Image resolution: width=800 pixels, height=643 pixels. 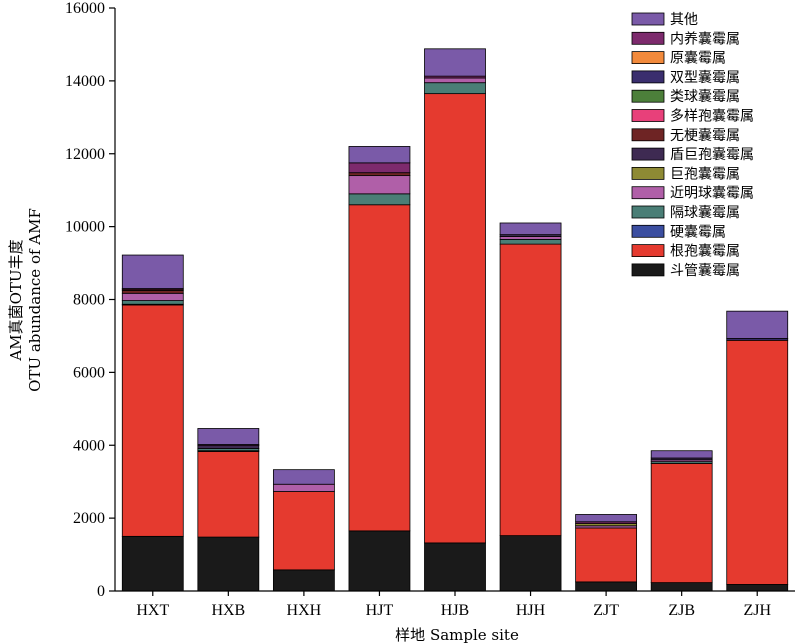 What do you see at coordinates (303, 531) in the screenshot?
I see `bar-segment-HXH-根孢囊霉属` at bounding box center [303, 531].